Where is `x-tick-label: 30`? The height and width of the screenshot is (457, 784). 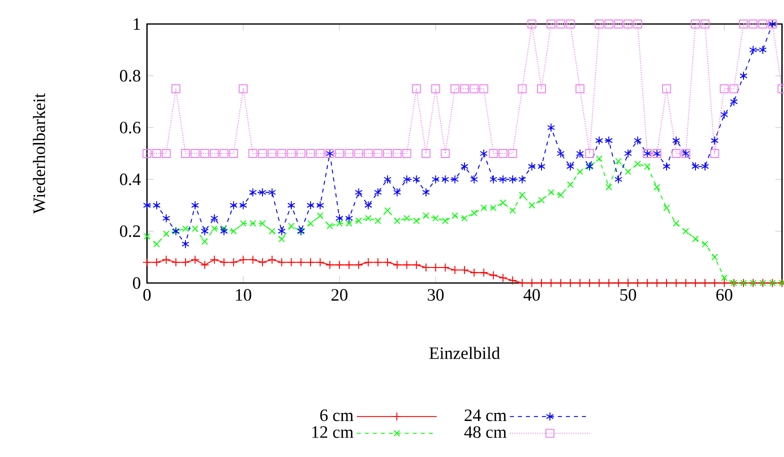 x-tick-label: 30 is located at coordinates (436, 295).